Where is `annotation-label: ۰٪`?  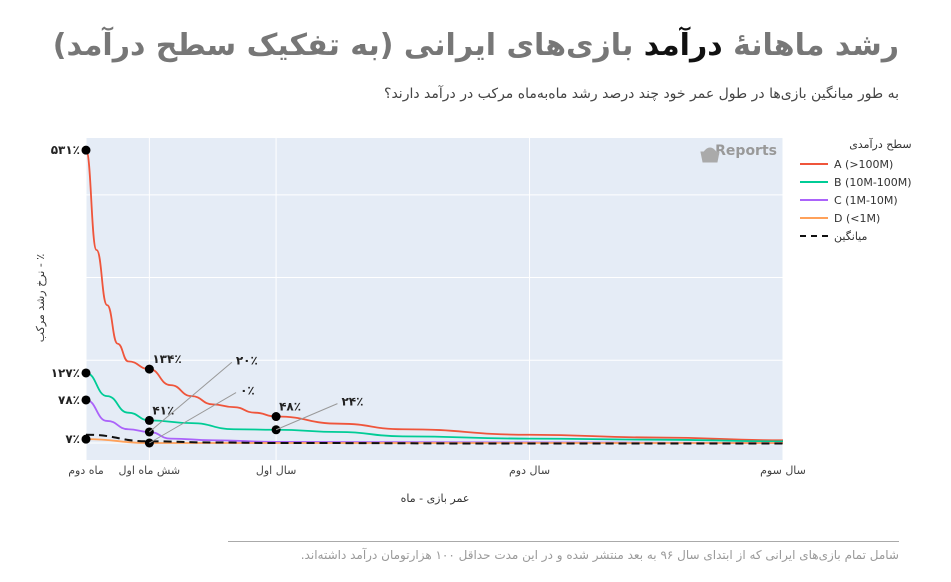
annotation-label: ۰٪ is located at coordinates (247, 391).